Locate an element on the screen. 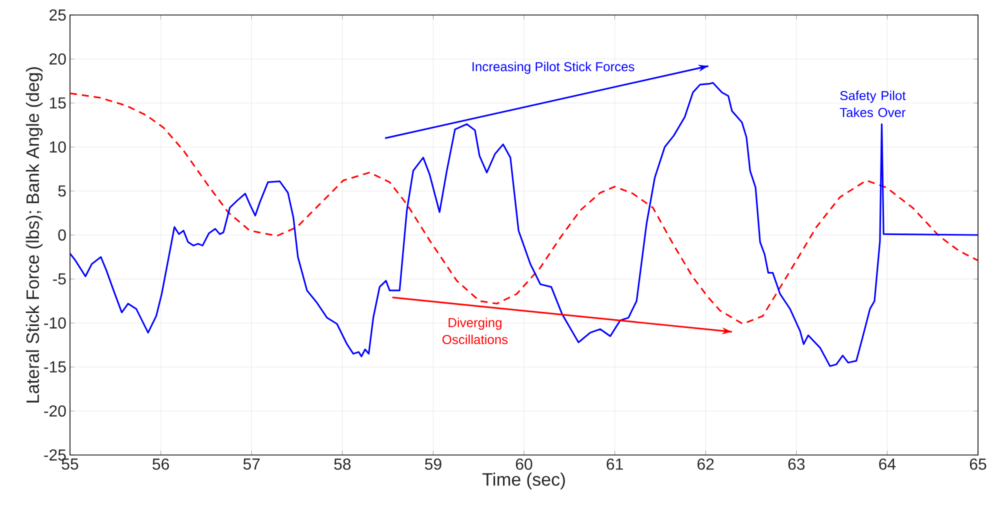 The image size is (996, 517). y-tick-label: 20 is located at coordinates (58, 59).